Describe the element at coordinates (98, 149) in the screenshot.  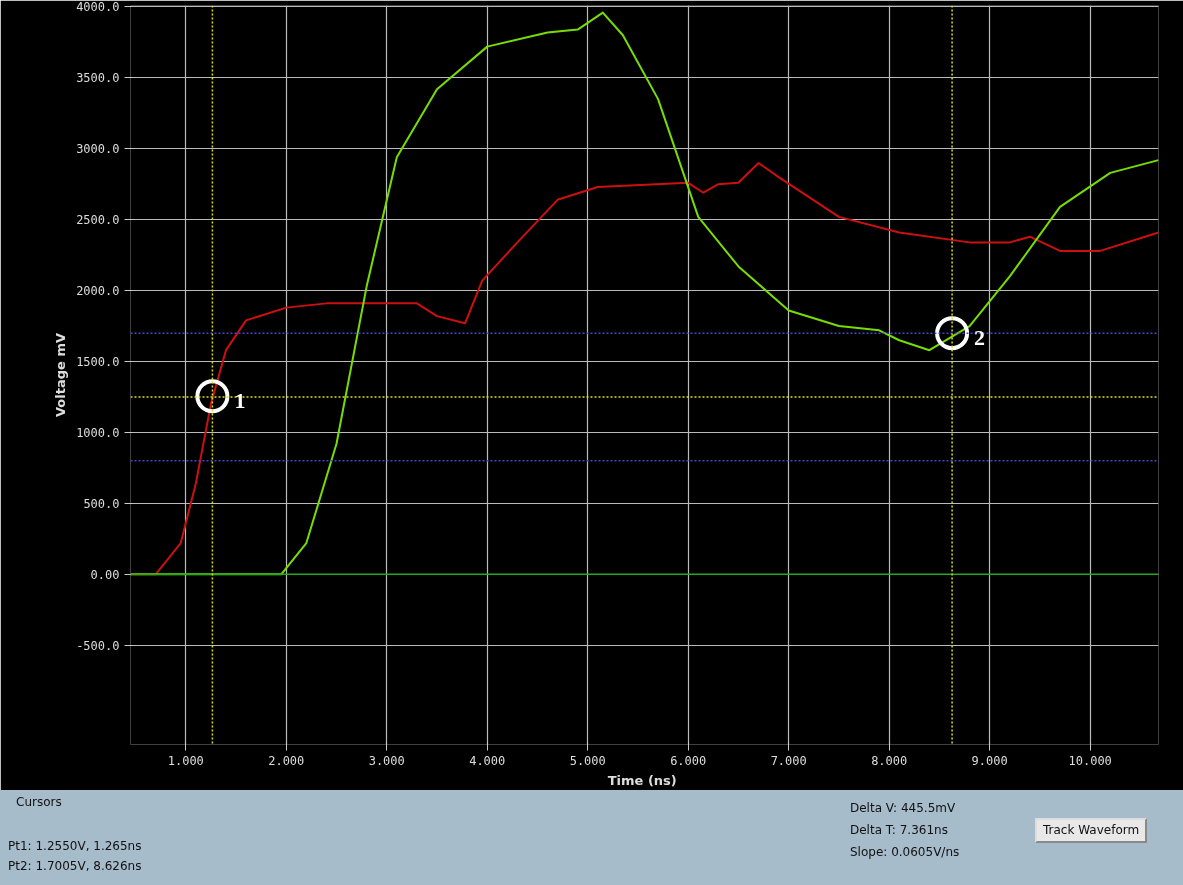
I see `y-tick-label: 3000.0` at that location.